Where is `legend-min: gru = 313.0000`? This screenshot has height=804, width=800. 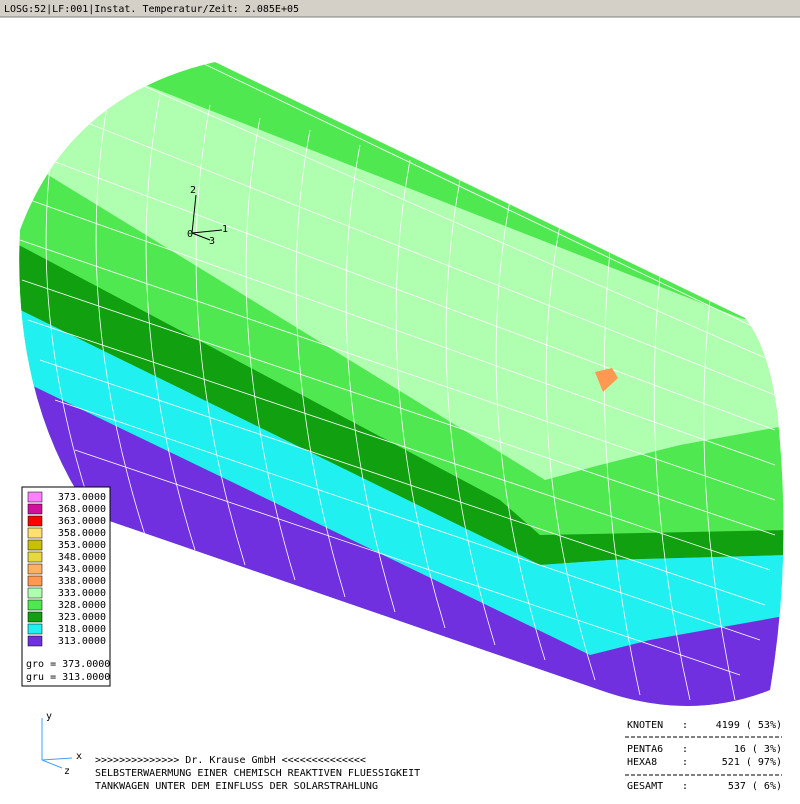
legend-min: gru = 313.0000 is located at coordinates (68, 677).